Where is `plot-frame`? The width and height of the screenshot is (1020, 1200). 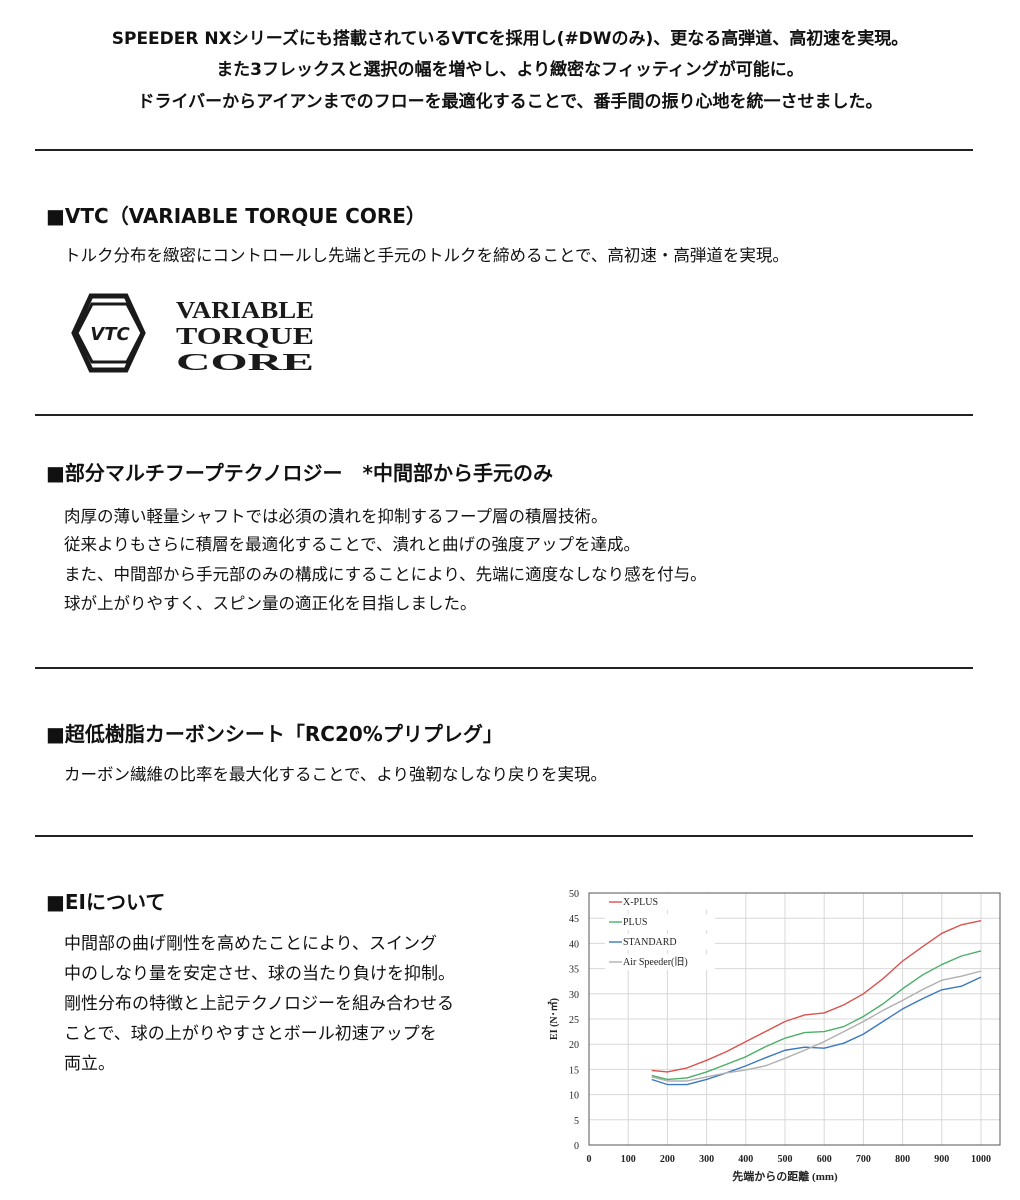 plot-frame is located at coordinates (794, 1019).